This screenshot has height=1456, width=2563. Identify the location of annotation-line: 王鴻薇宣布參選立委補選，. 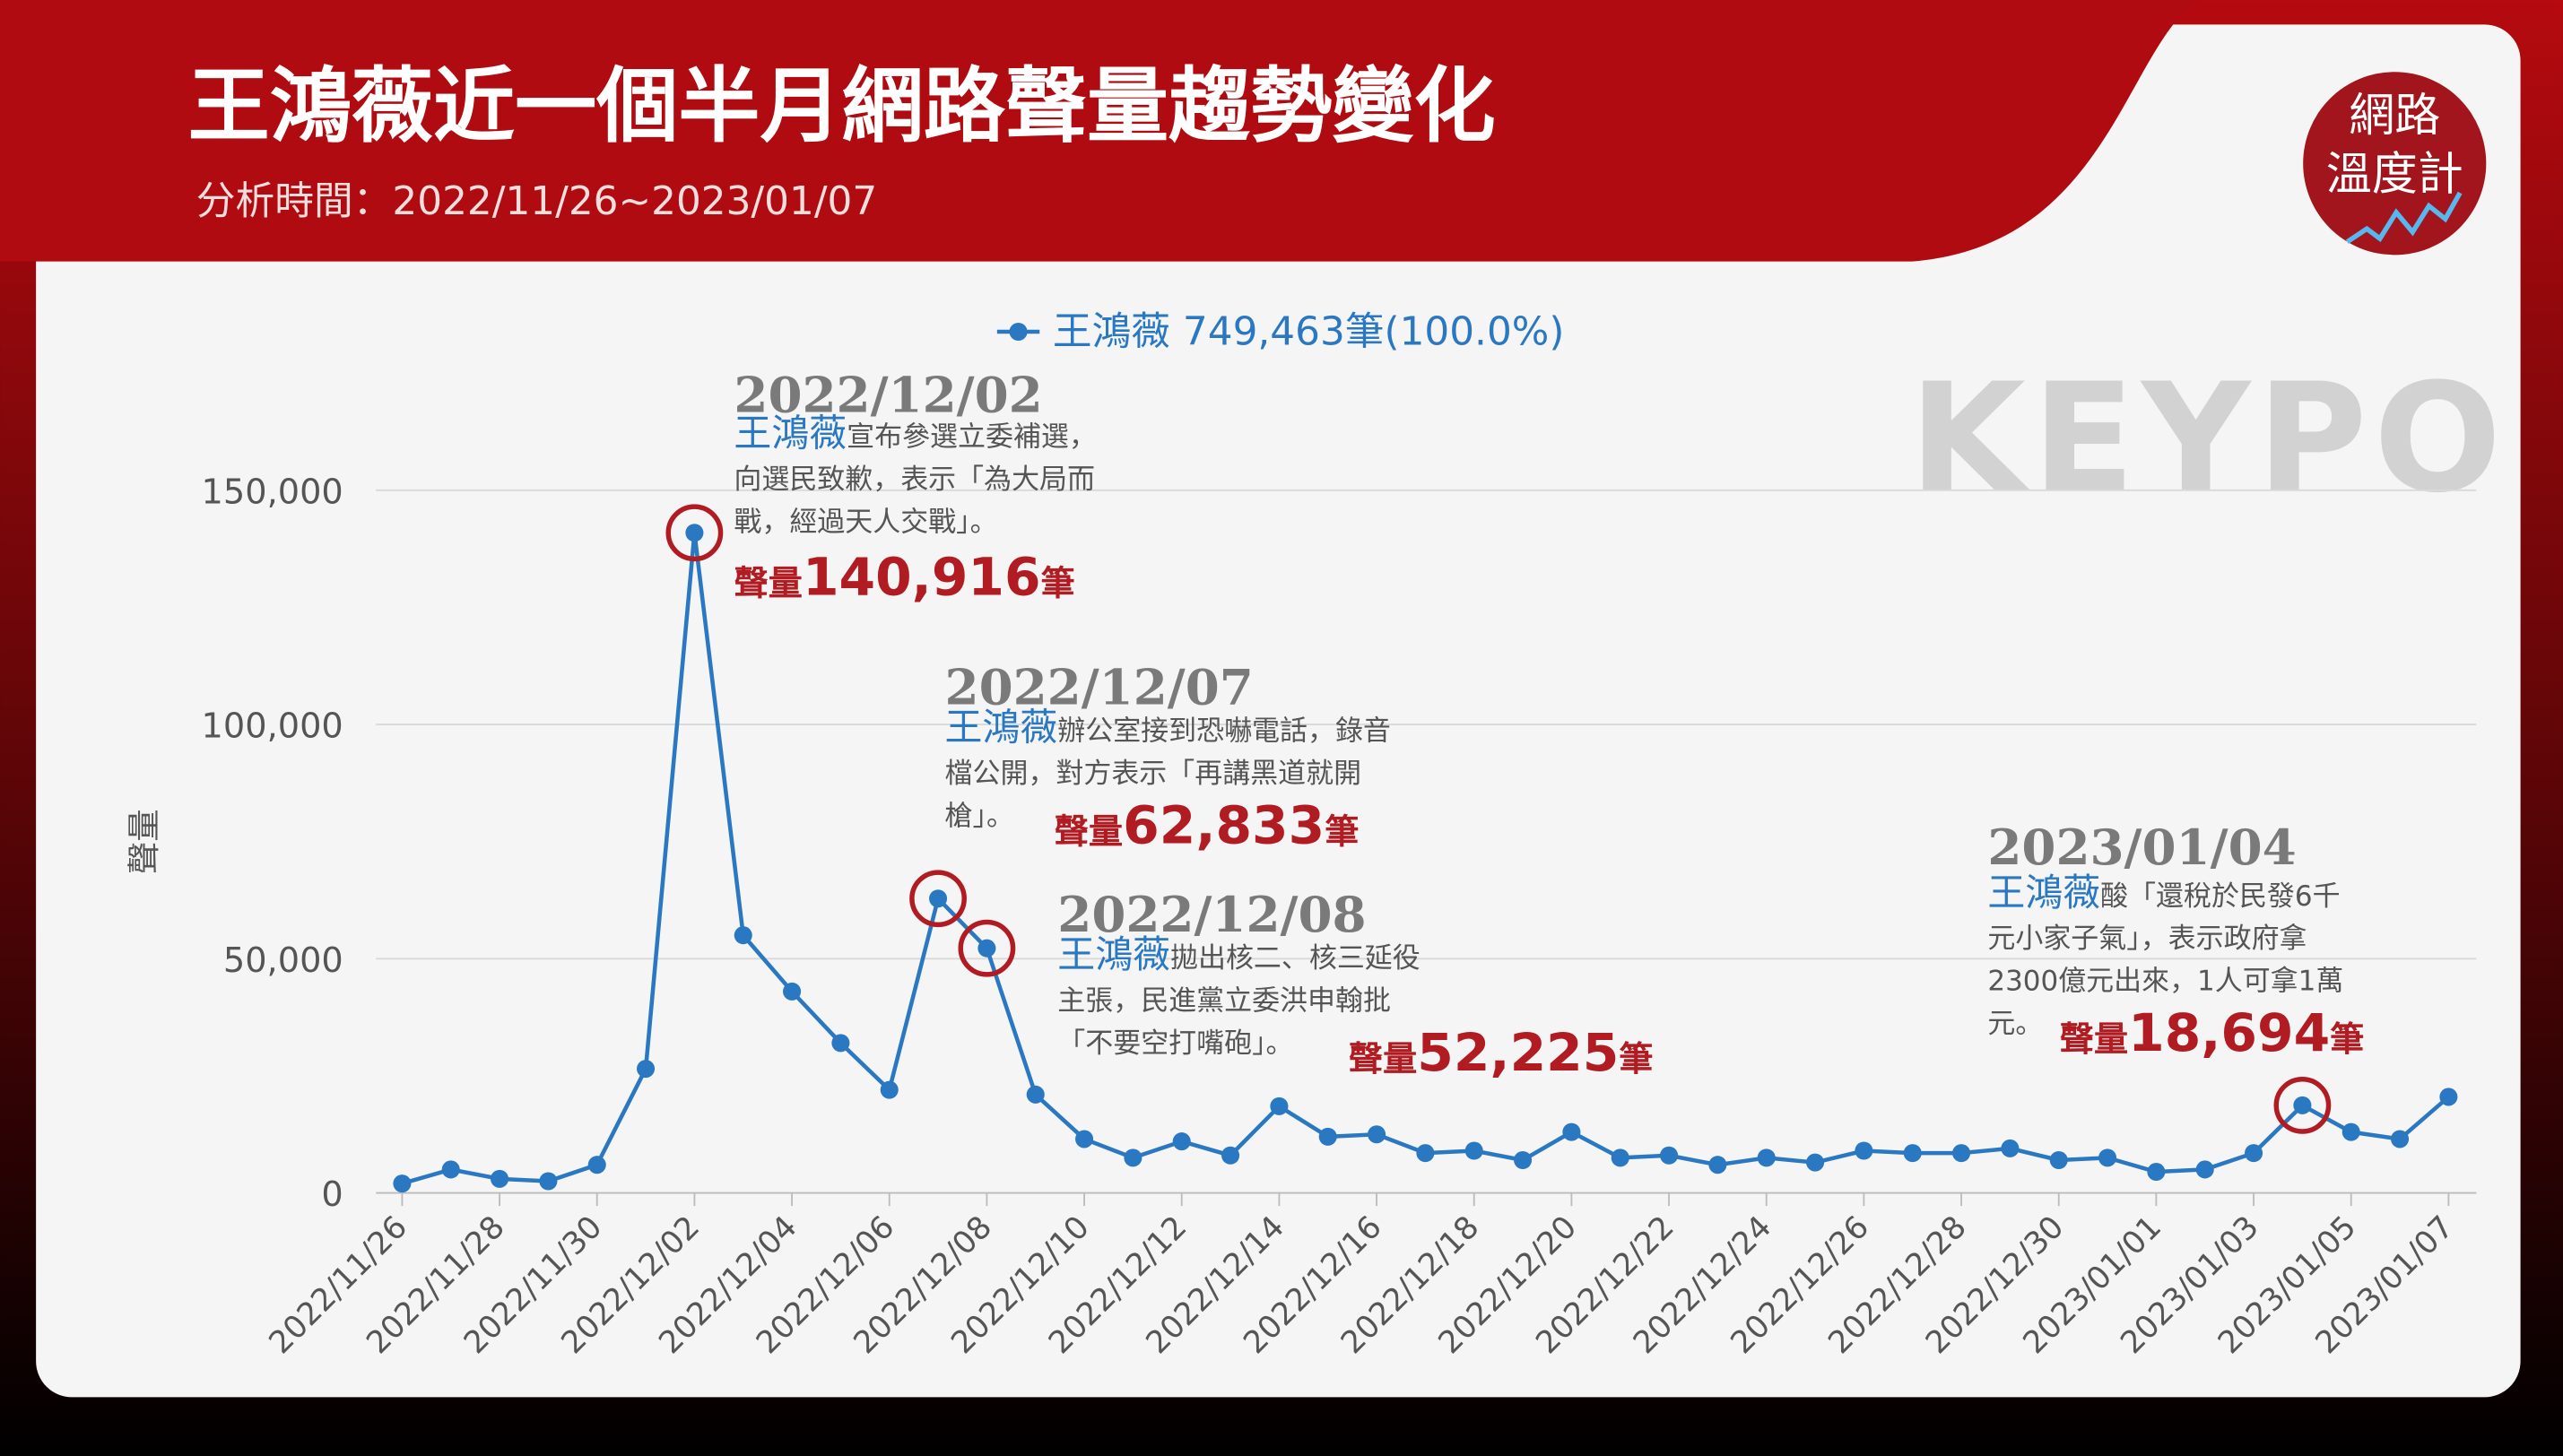
(915, 433).